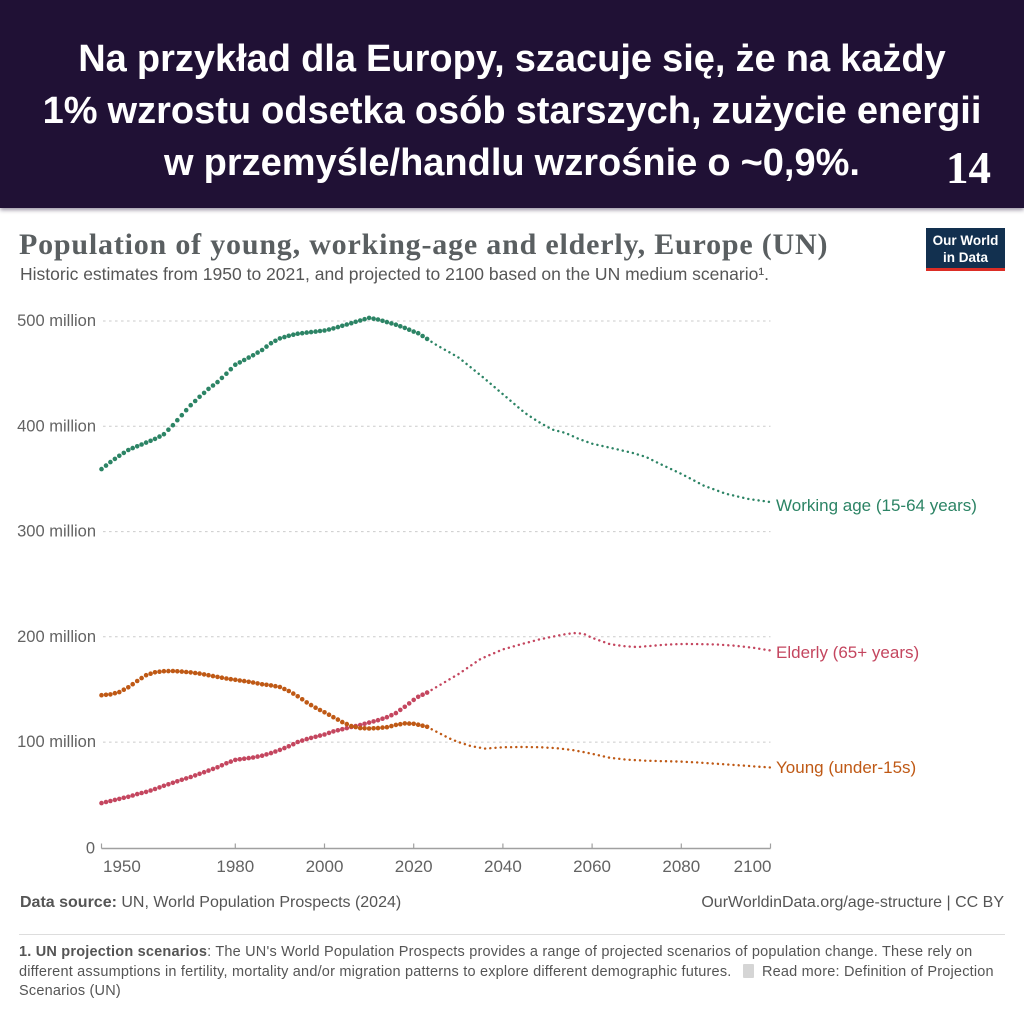  I want to click on svg-text: Elderly (65+ years), so click(847, 652).